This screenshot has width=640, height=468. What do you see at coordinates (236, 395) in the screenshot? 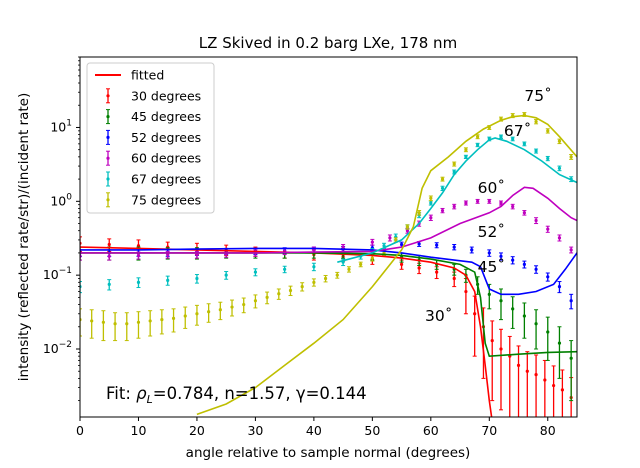
I see `fit-parameters-label: Fit: ρL=0.784, n=1.57, γ=0.144` at bounding box center [236, 395].